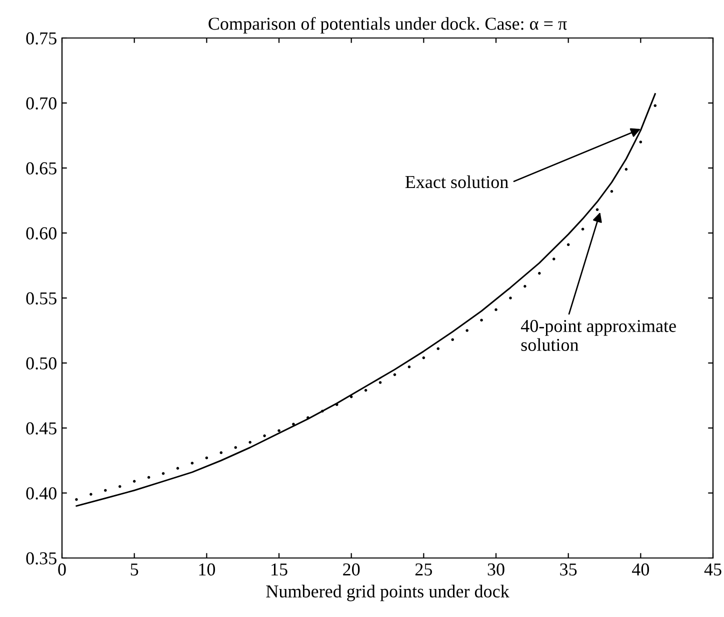 This screenshot has height=617, width=724. Describe the element at coordinates (598, 335) in the screenshot. I see `annotation: 40-point approximate solution` at that location.